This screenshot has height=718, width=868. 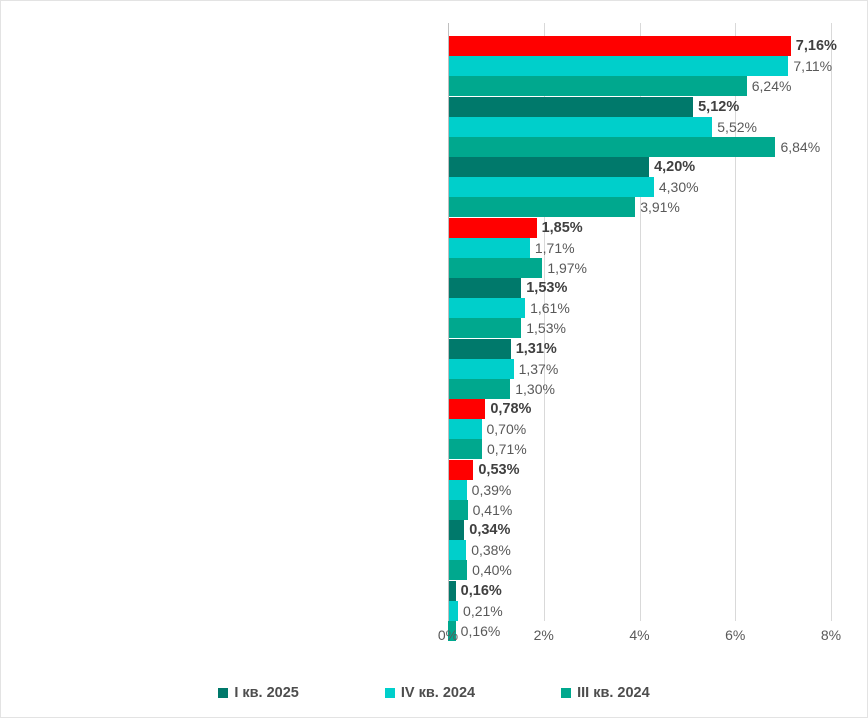 What do you see at coordinates (492, 509) in the screenshot?
I see `bar-value-label: 0,41%` at bounding box center [492, 509].